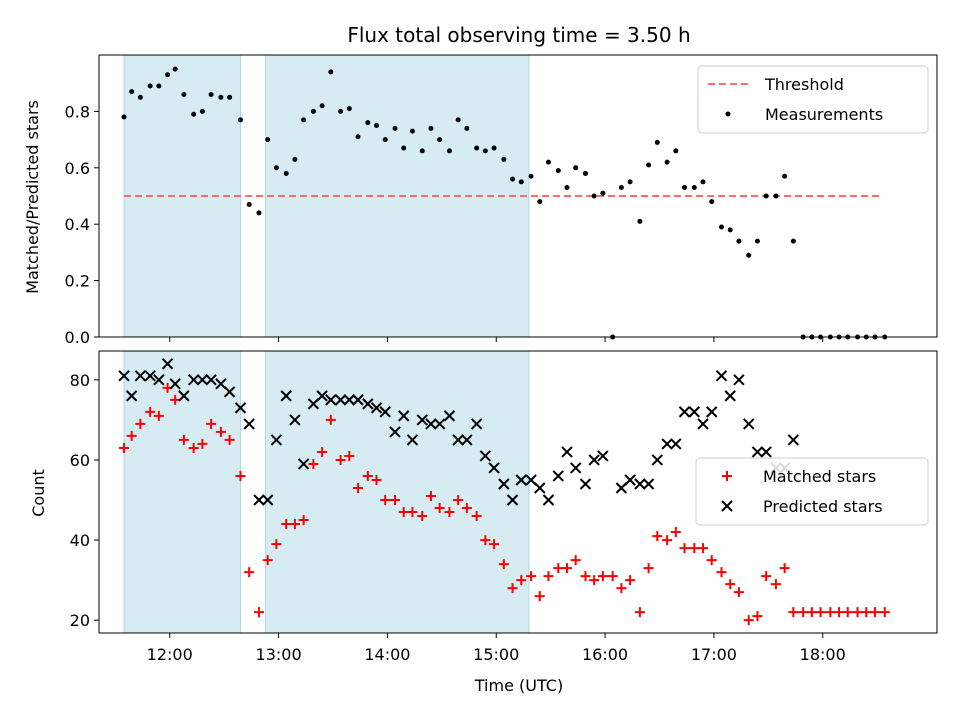  What do you see at coordinates (605, 654) in the screenshot?
I see `x-tick-label-4: 16:00` at bounding box center [605, 654].